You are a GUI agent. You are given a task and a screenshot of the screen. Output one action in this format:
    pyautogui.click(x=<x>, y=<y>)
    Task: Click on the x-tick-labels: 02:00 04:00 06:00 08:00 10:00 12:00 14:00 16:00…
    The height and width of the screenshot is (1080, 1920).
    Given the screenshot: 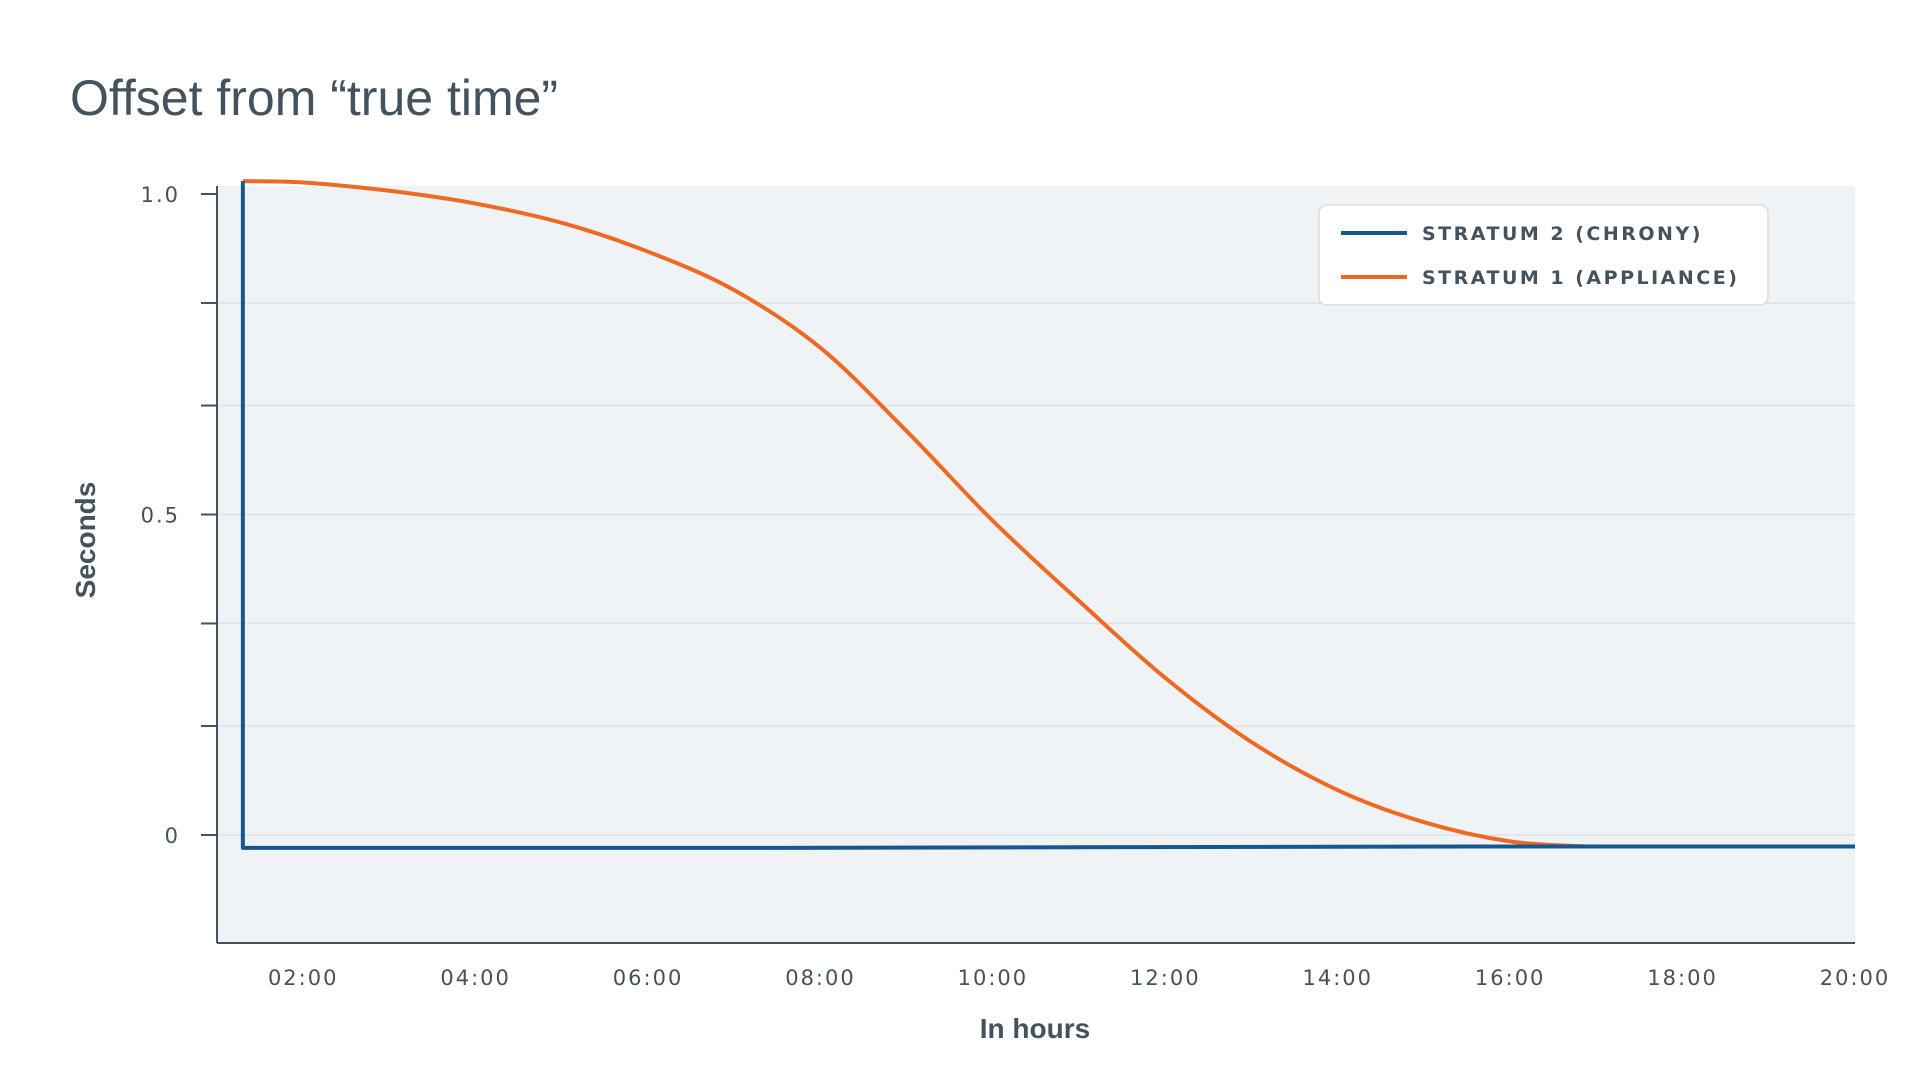 What is the action you would take?
    pyautogui.click(x=1079, y=978)
    